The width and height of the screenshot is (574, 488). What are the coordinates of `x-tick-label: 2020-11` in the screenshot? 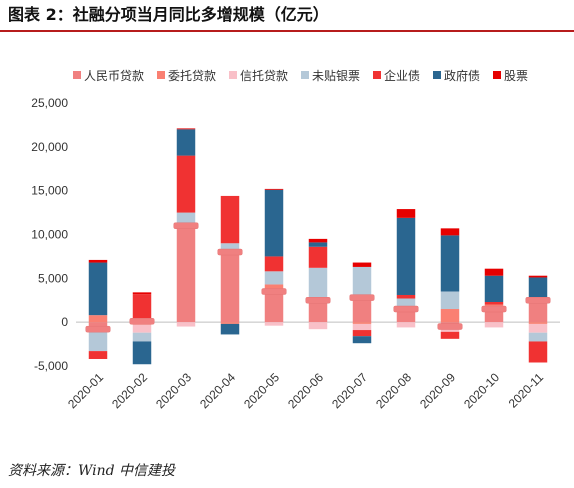 It's located at (526, 390).